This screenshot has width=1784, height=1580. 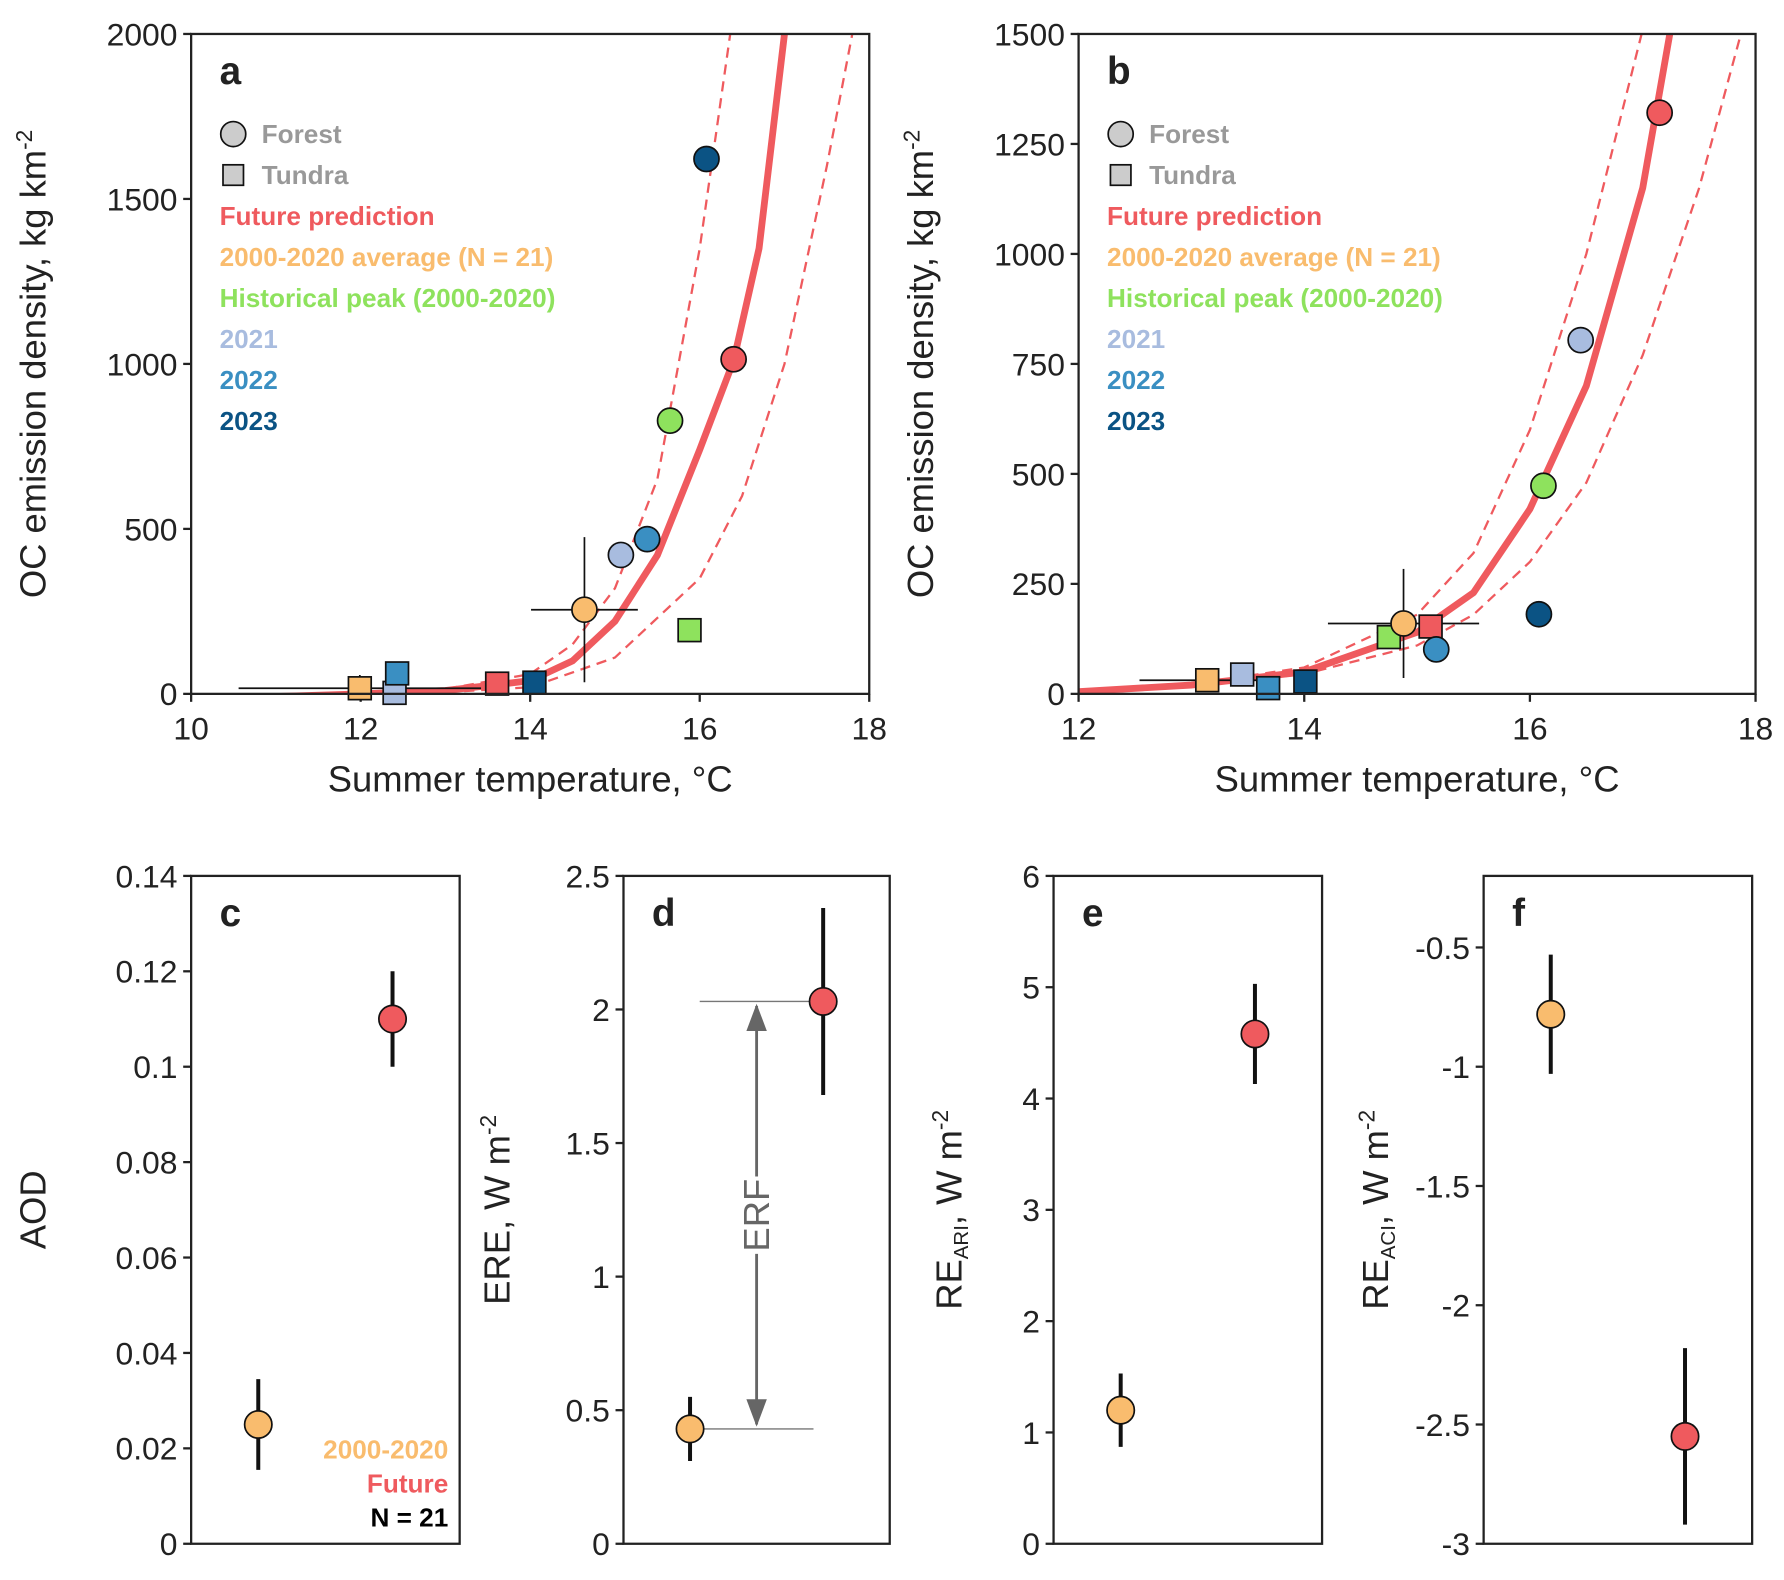 What do you see at coordinates (1029, 144) in the screenshot?
I see `y-tick-label: 1250` at bounding box center [1029, 144].